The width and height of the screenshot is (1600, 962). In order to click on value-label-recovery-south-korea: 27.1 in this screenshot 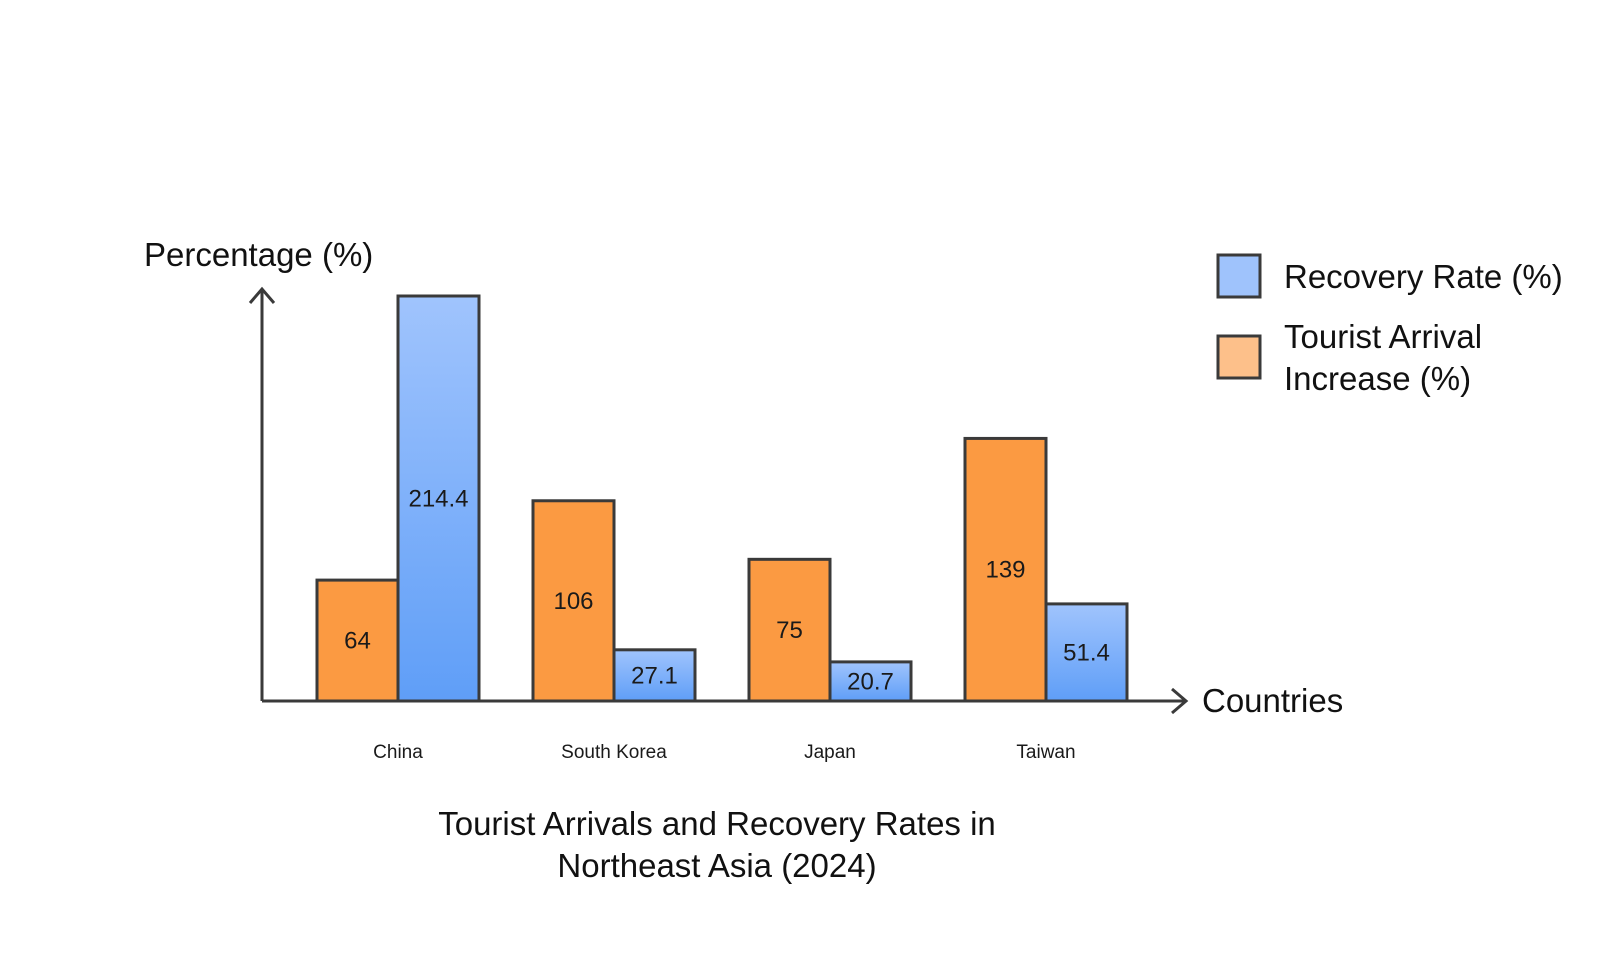, I will do `click(654, 675)`.